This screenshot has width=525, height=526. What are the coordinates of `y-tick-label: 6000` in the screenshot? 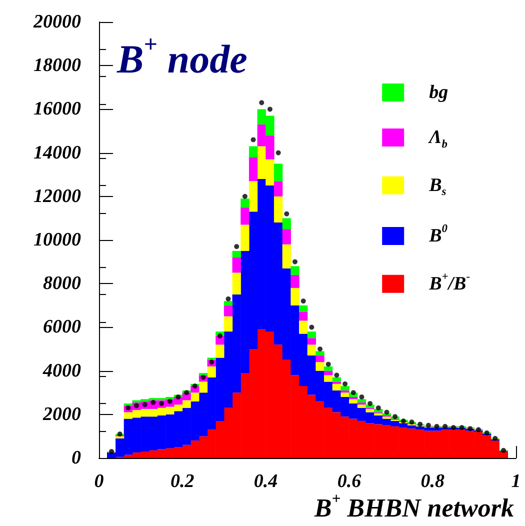 It's located at (62, 327).